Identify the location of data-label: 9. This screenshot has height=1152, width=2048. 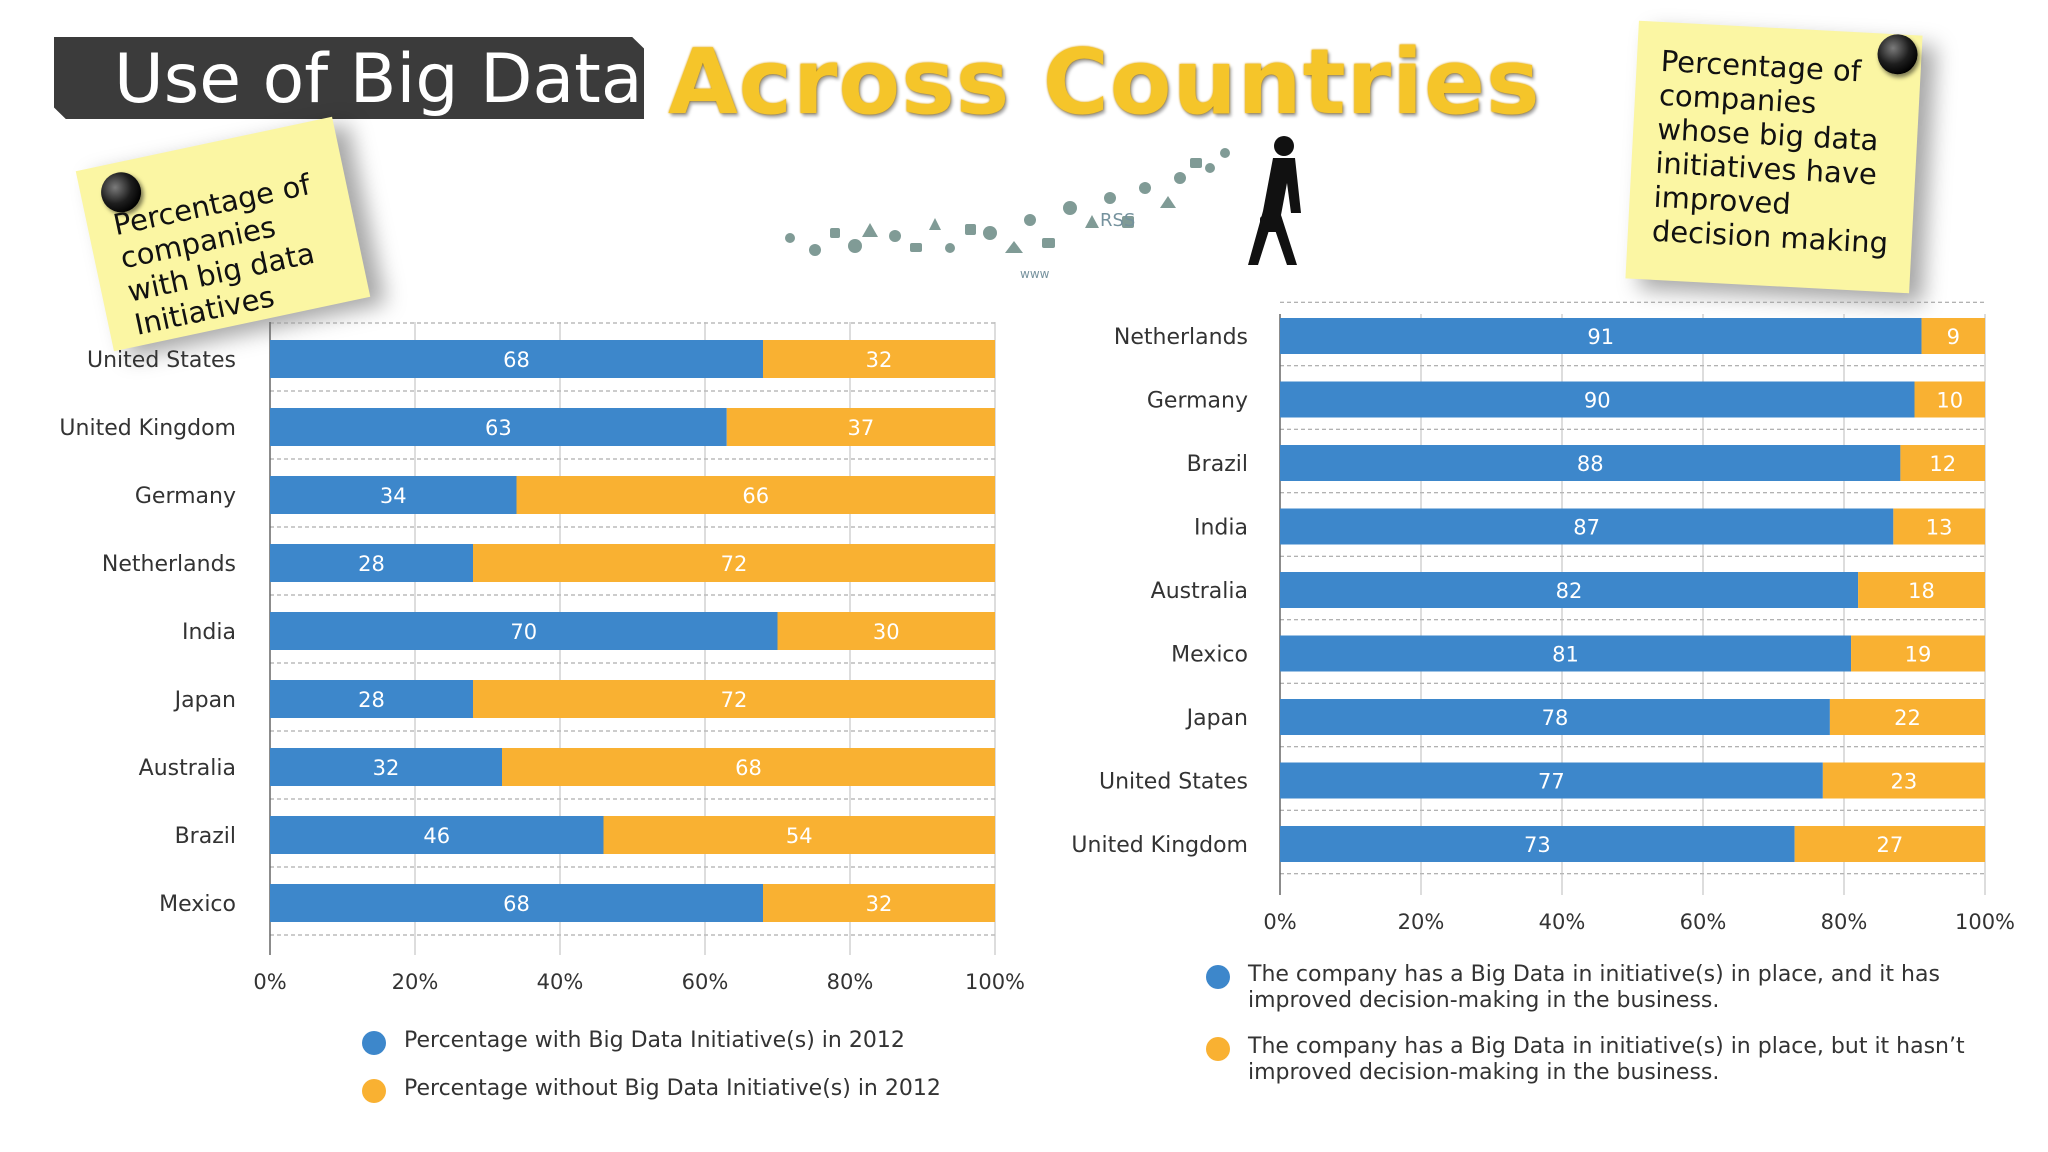
(1953, 337).